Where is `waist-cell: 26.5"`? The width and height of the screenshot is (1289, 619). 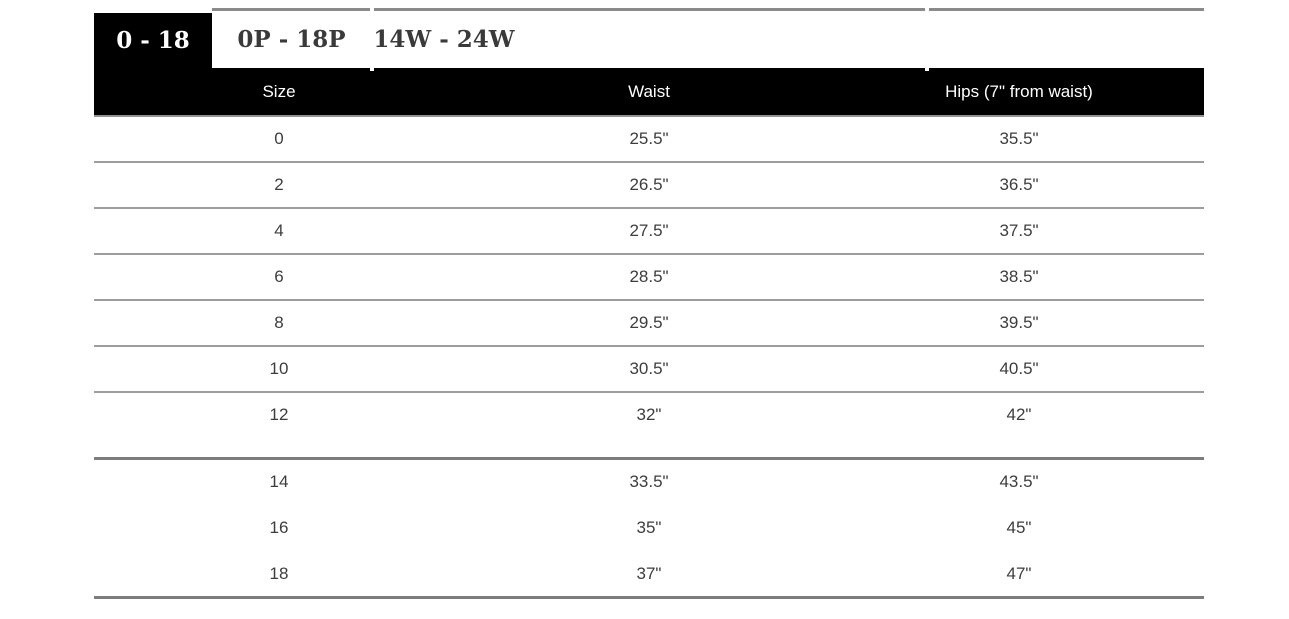
waist-cell: 26.5" is located at coordinates (649, 184).